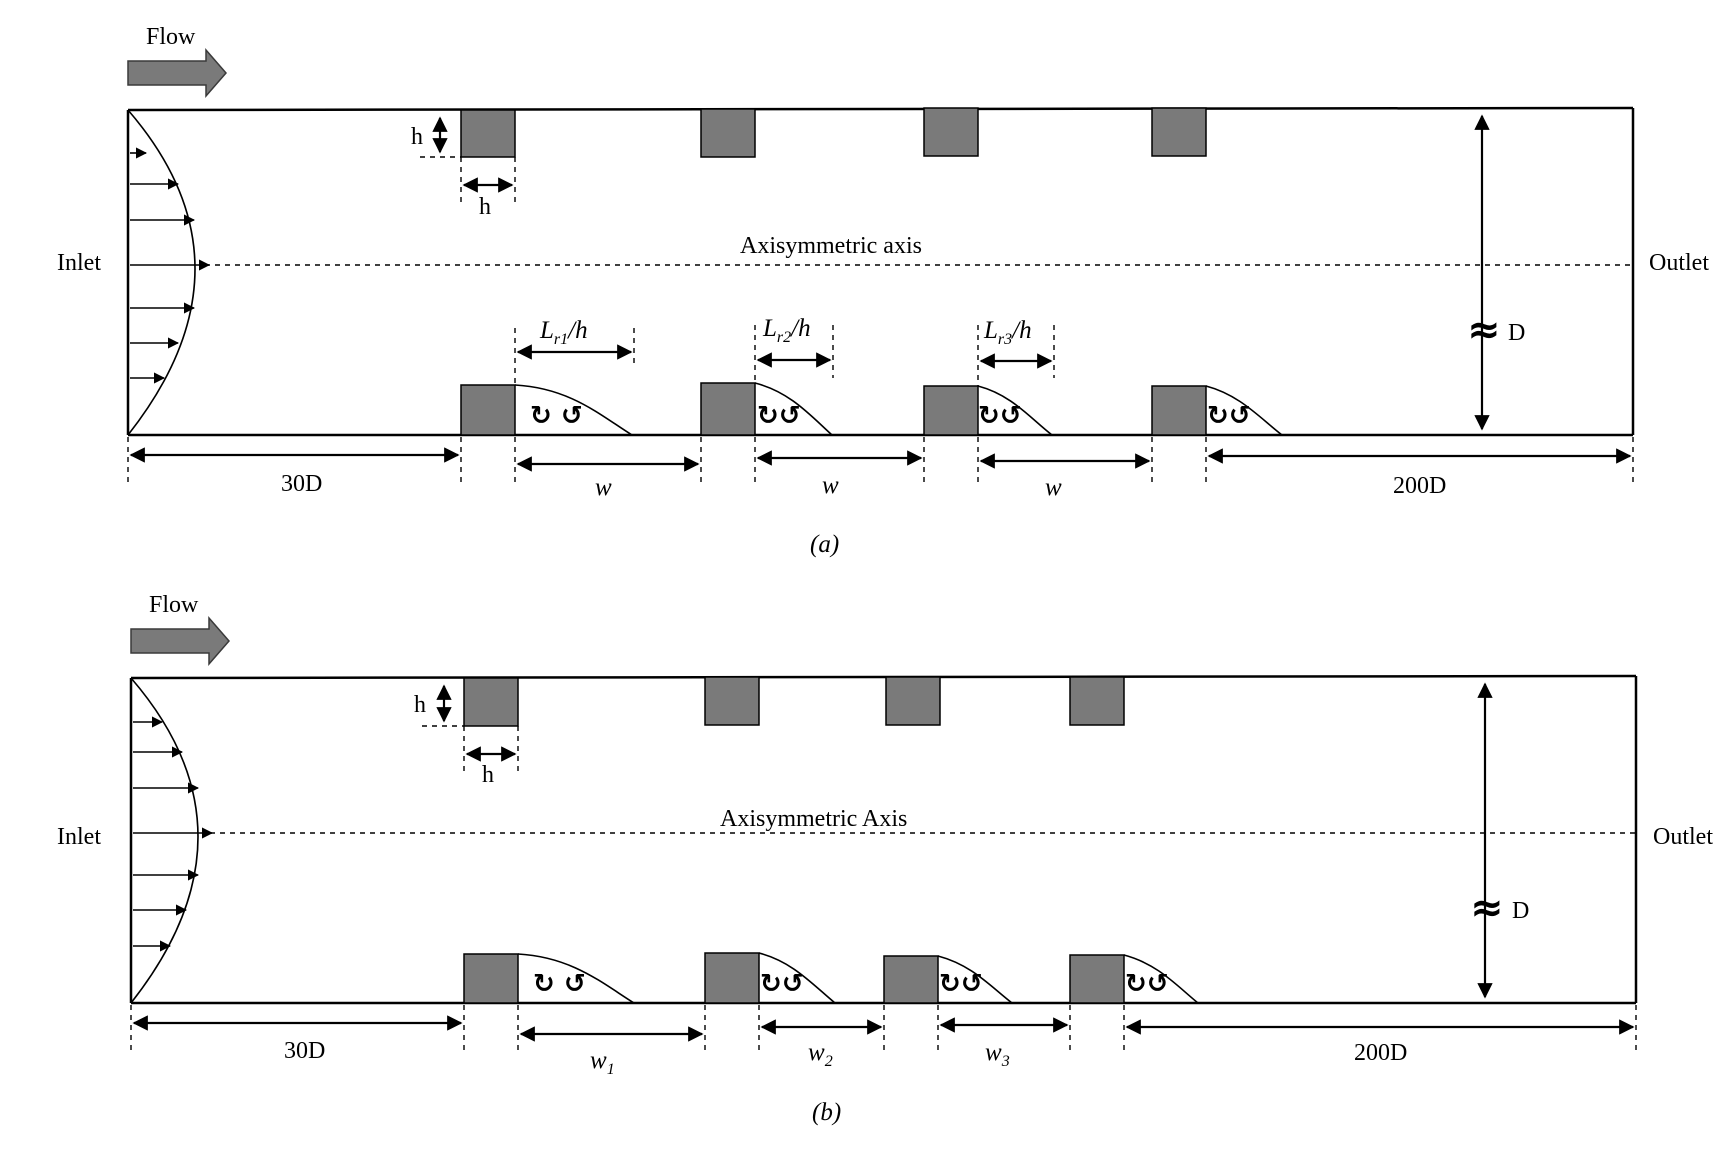 This screenshot has height=1152, width=1726. Describe the element at coordinates (820, 1054) in the screenshot. I see `spacing-label-w2: w2` at that location.